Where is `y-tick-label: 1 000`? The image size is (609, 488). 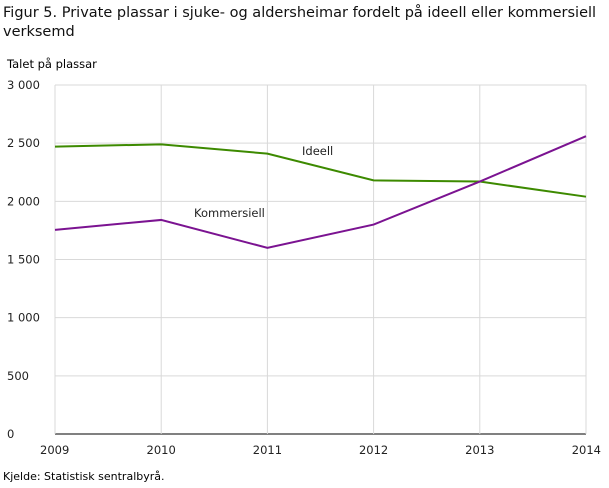
y-tick-label: 1 000 is located at coordinates (23, 318).